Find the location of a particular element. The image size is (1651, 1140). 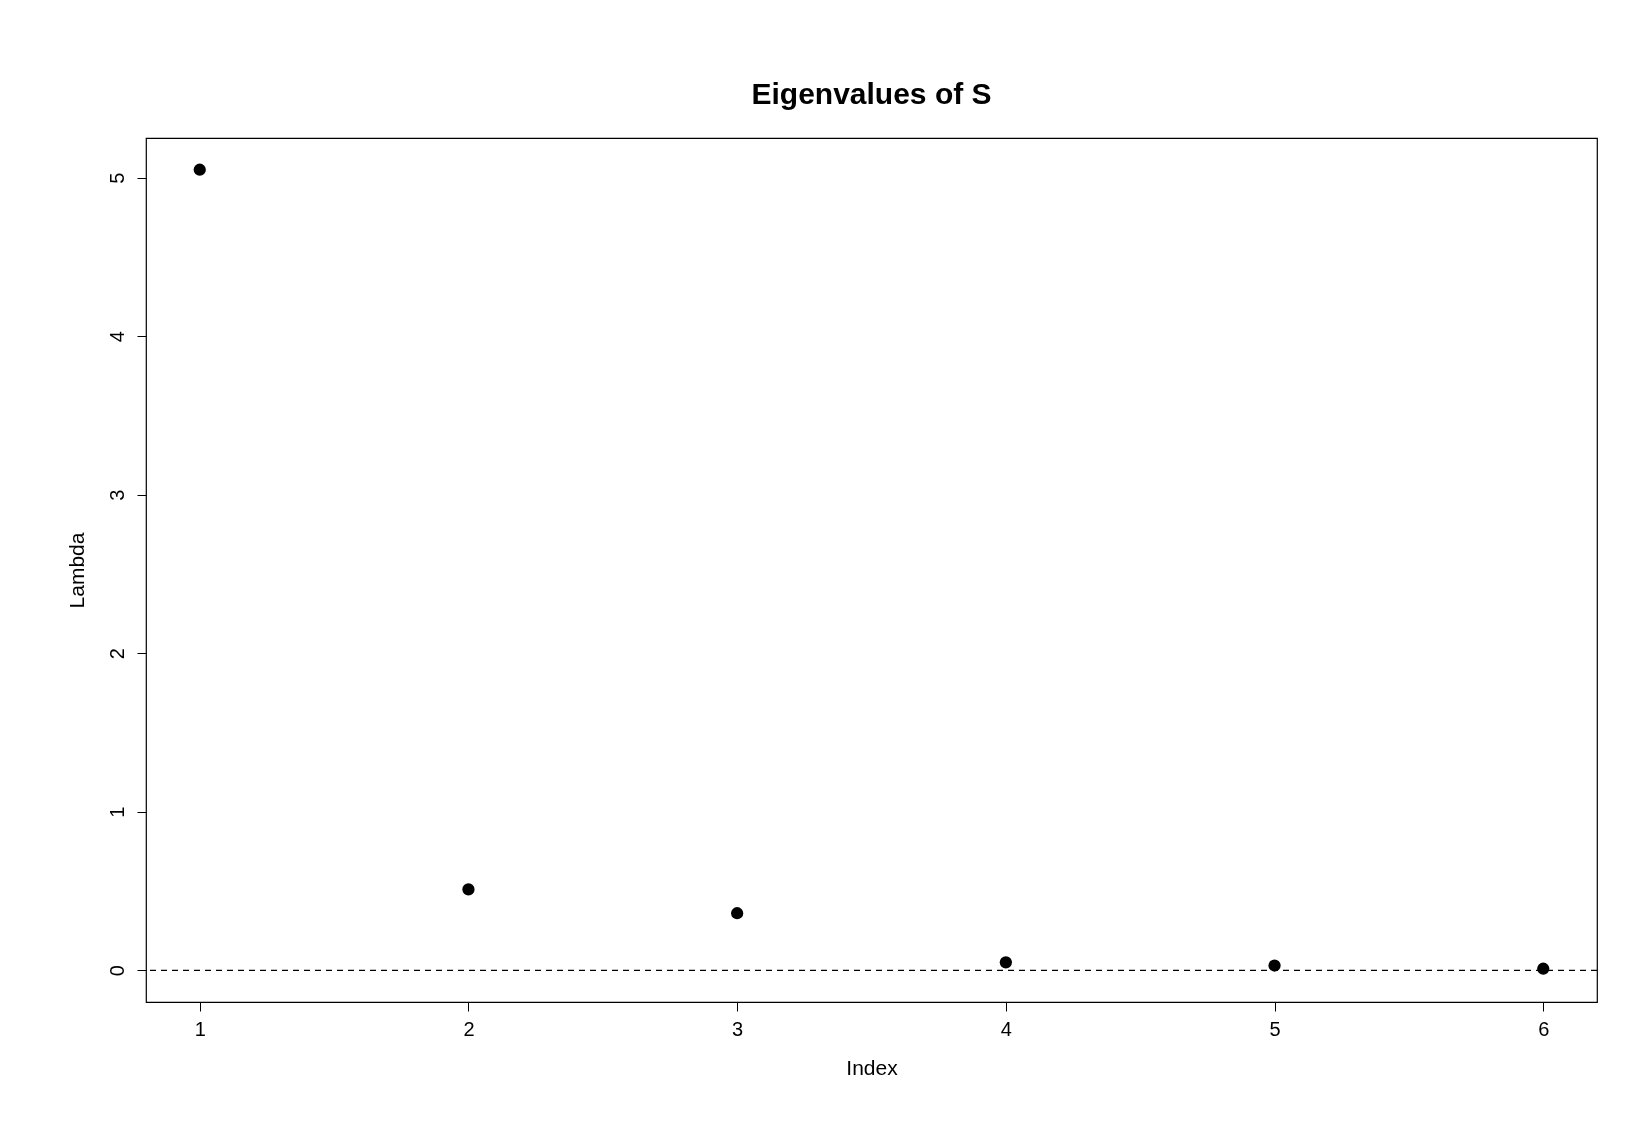

x-tick-label: 6 is located at coordinates (1544, 1028).